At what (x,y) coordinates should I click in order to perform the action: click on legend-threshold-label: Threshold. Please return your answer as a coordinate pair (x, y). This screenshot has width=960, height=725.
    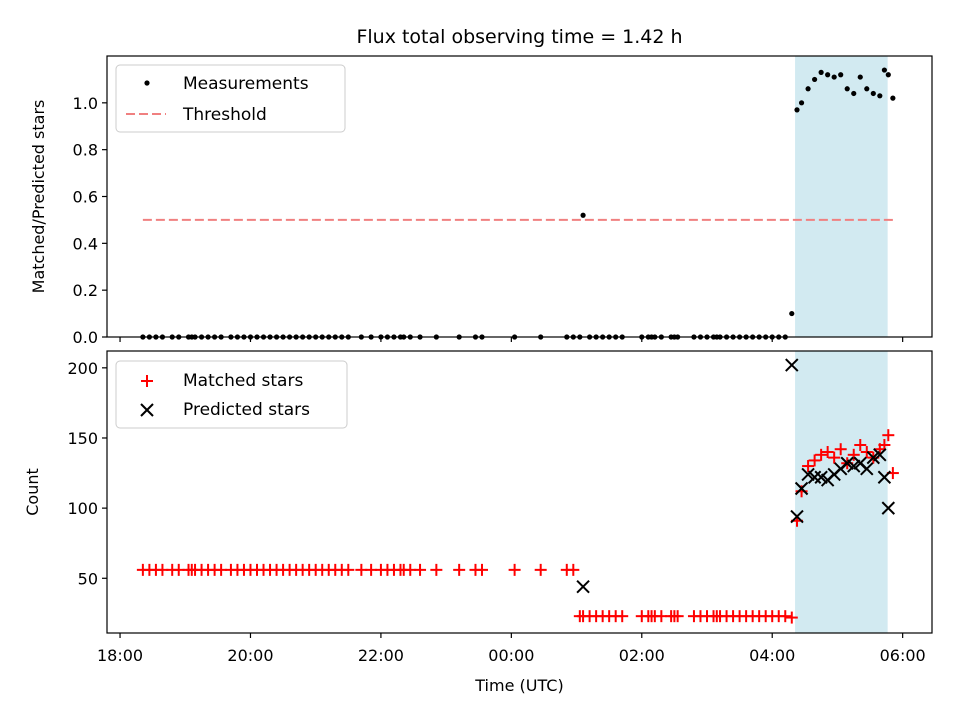
    Looking at the image, I should click on (224, 115).